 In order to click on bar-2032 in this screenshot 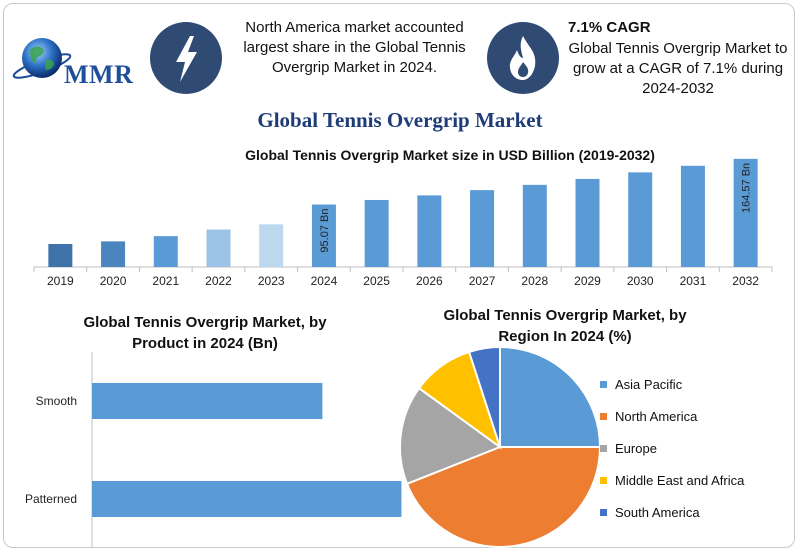, I will do `click(745, 212)`.